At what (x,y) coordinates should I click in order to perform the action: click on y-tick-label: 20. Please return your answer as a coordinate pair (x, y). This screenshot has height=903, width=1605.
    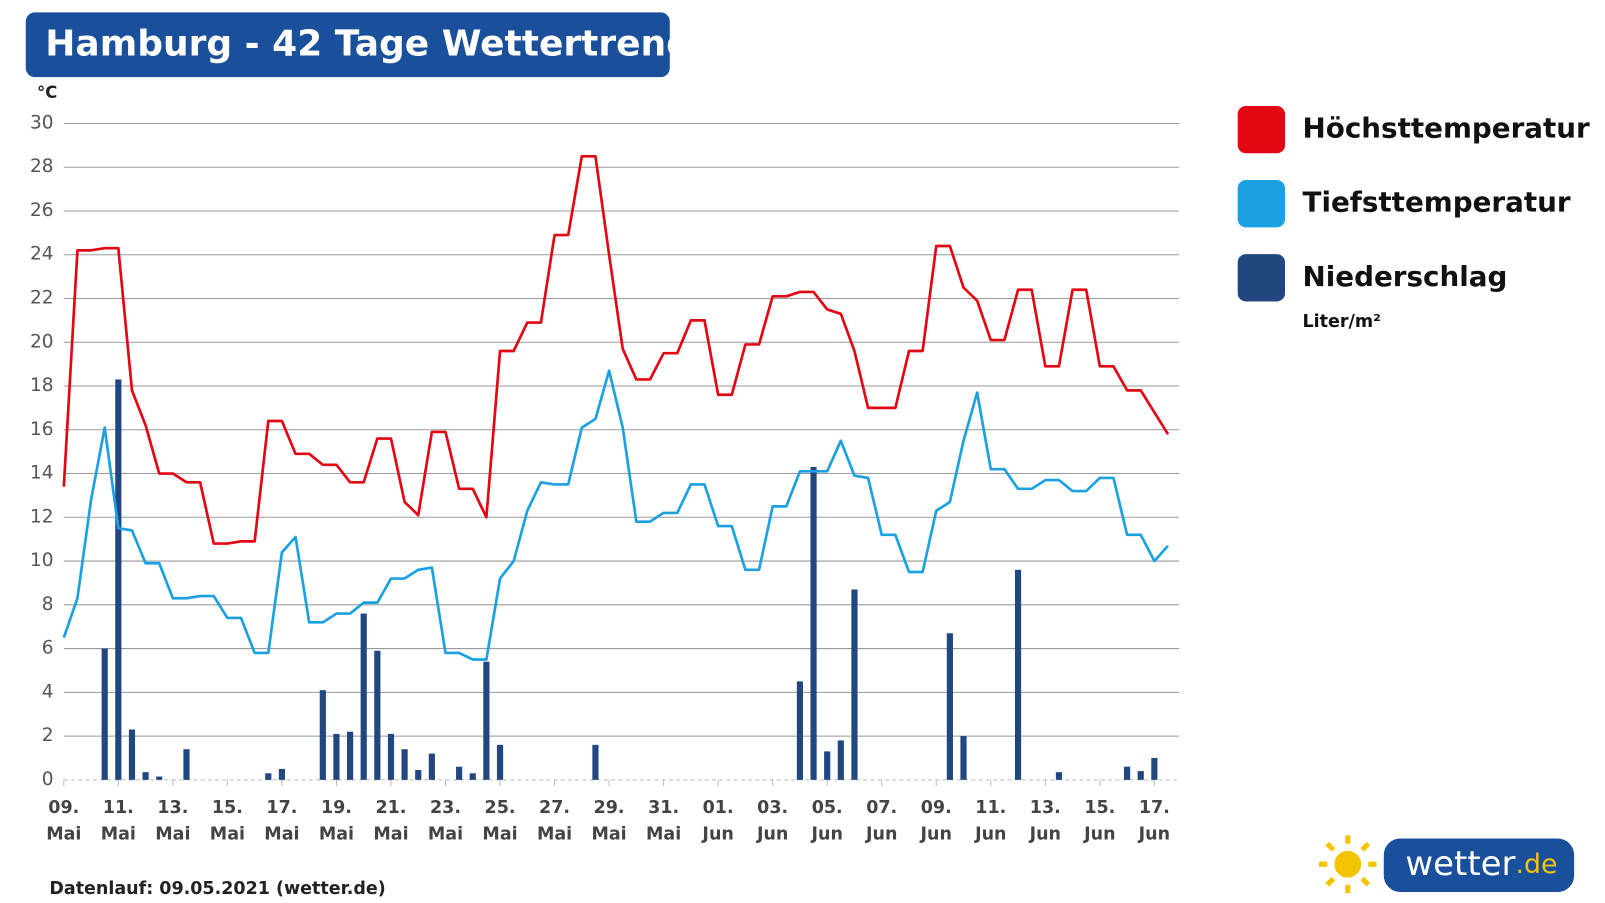
    Looking at the image, I should click on (42, 341).